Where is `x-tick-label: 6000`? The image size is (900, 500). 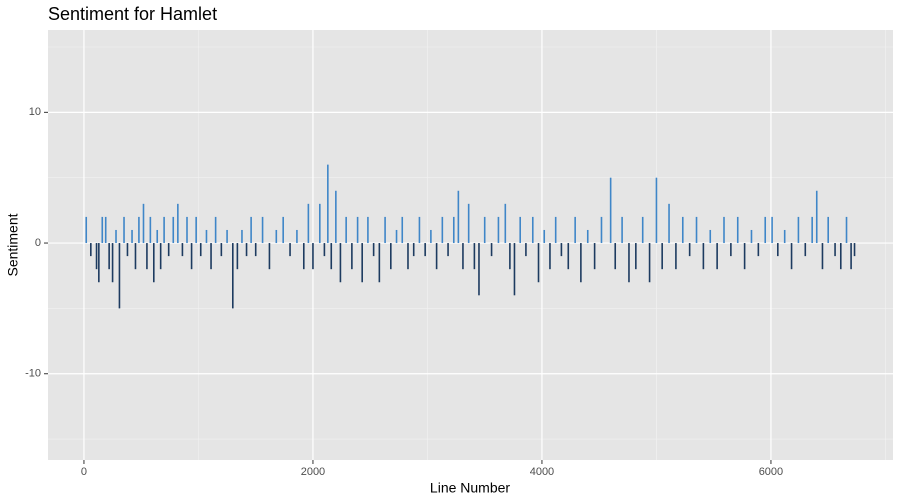 x-tick-label: 6000 is located at coordinates (771, 472).